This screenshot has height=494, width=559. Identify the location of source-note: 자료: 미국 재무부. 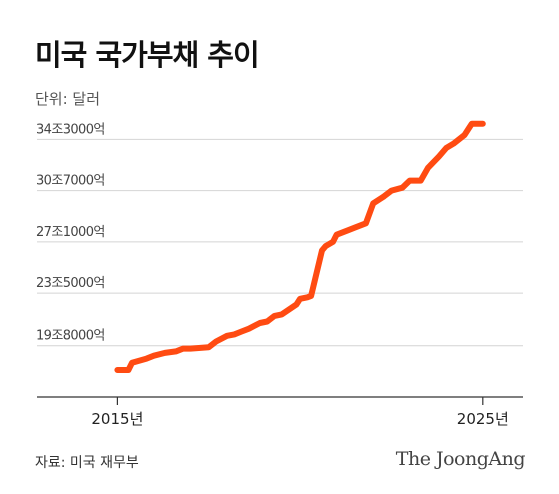
(87, 463).